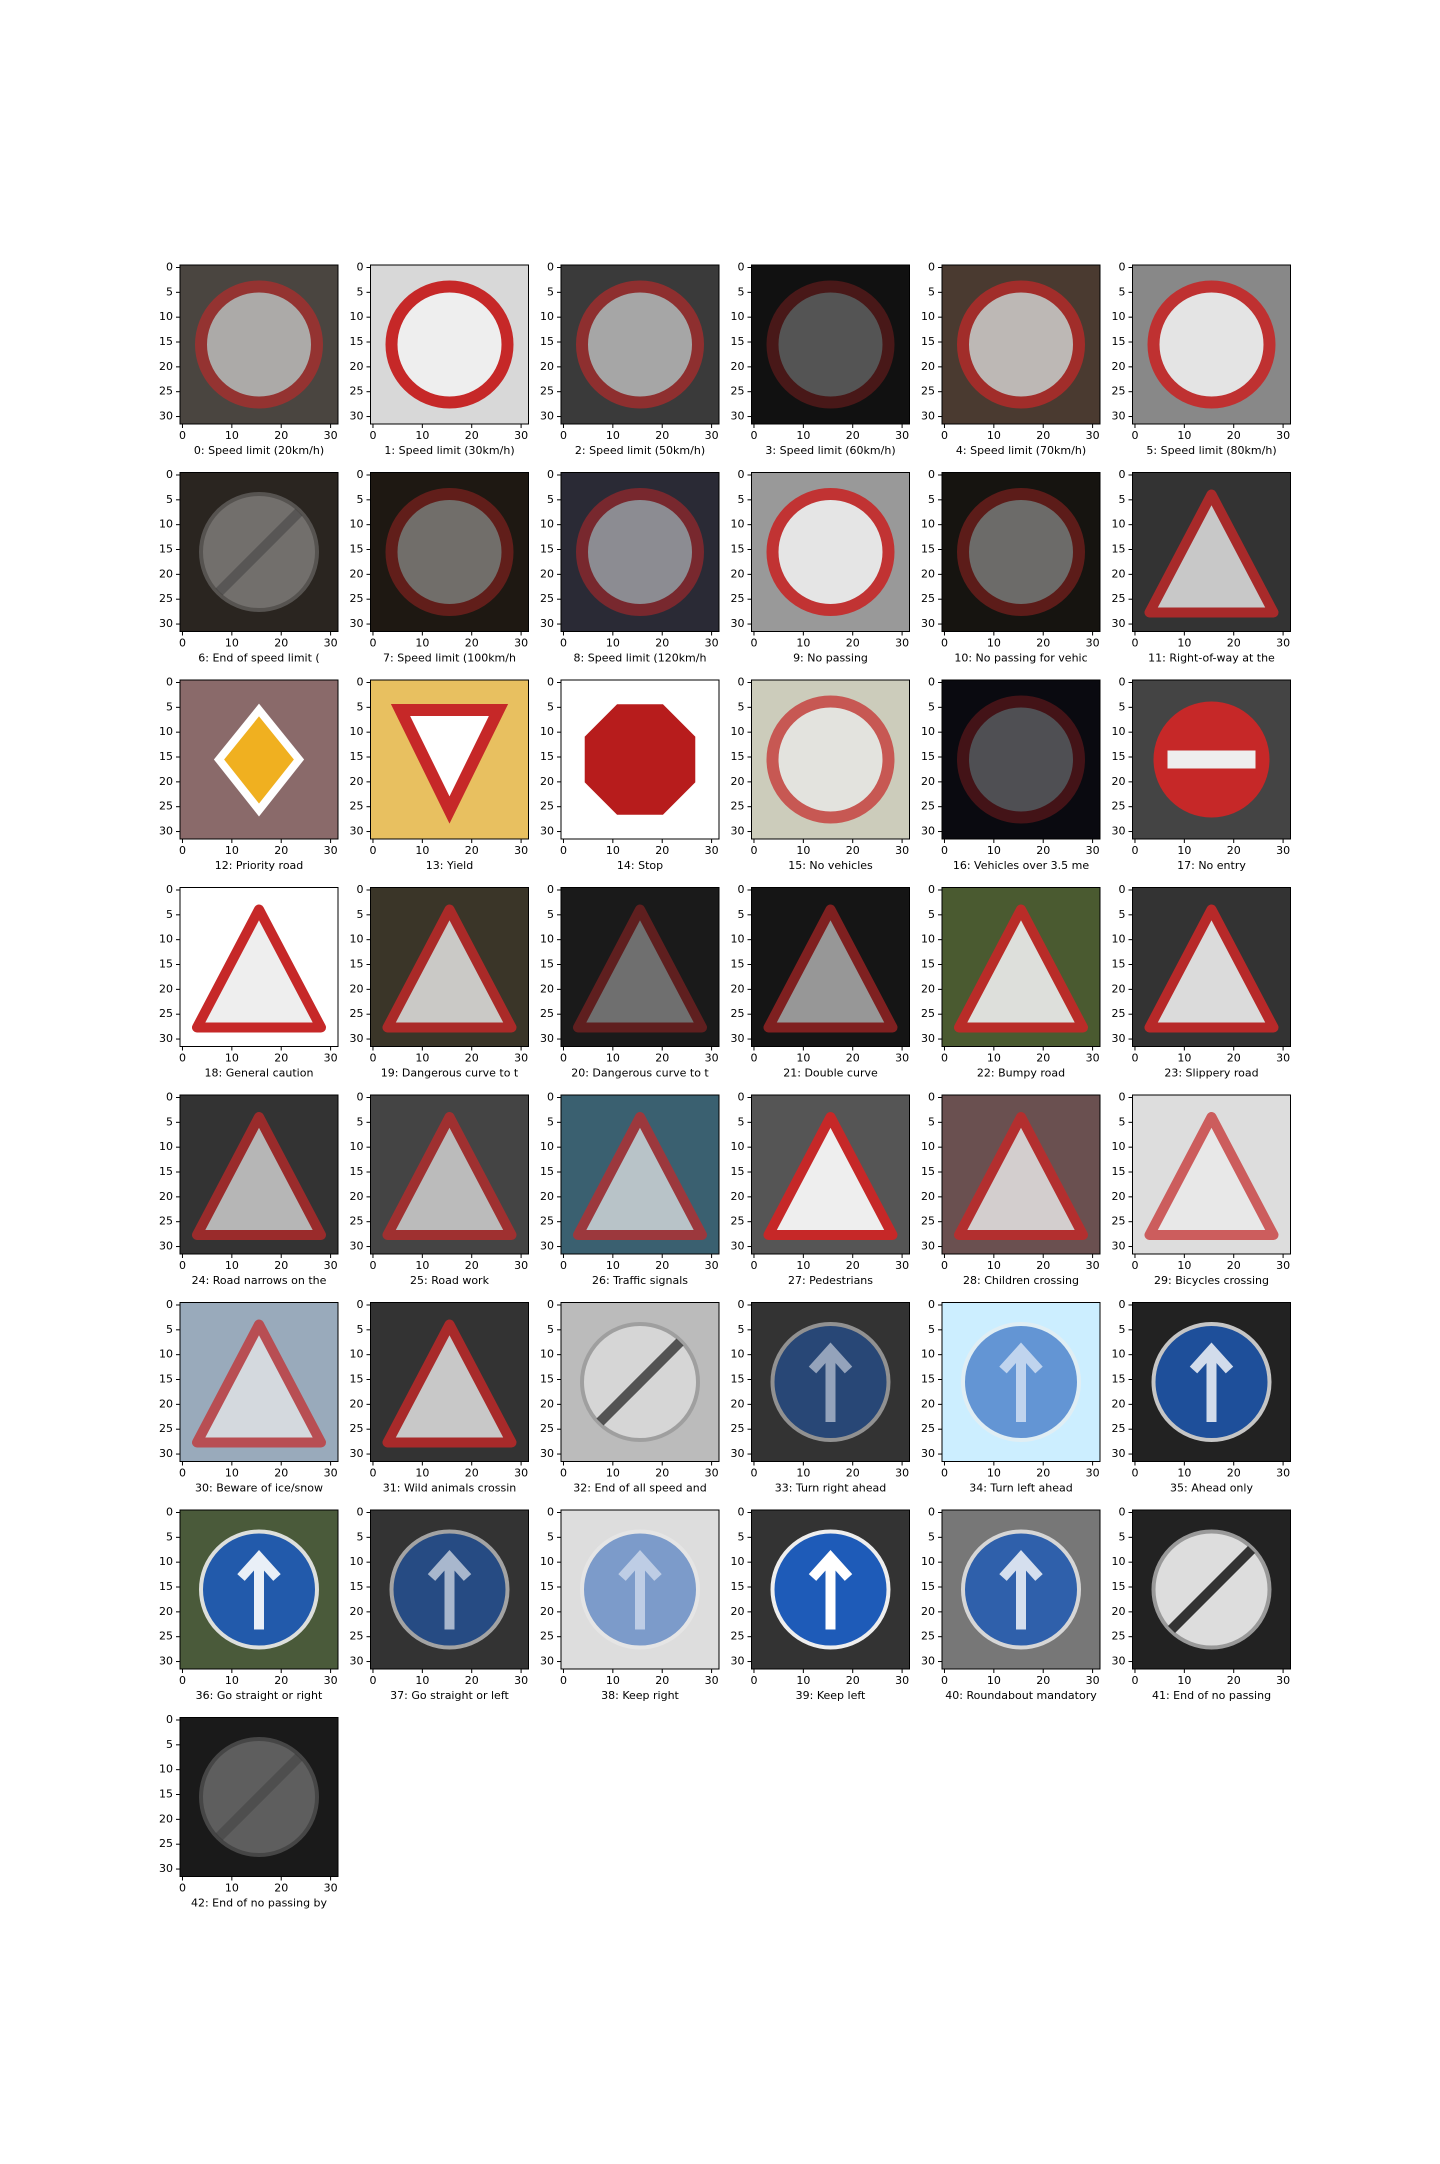  I want to click on subplot: 0 10 20 30 0 5 10 15 20 25 30 21: Double curve, so click(820, 981).